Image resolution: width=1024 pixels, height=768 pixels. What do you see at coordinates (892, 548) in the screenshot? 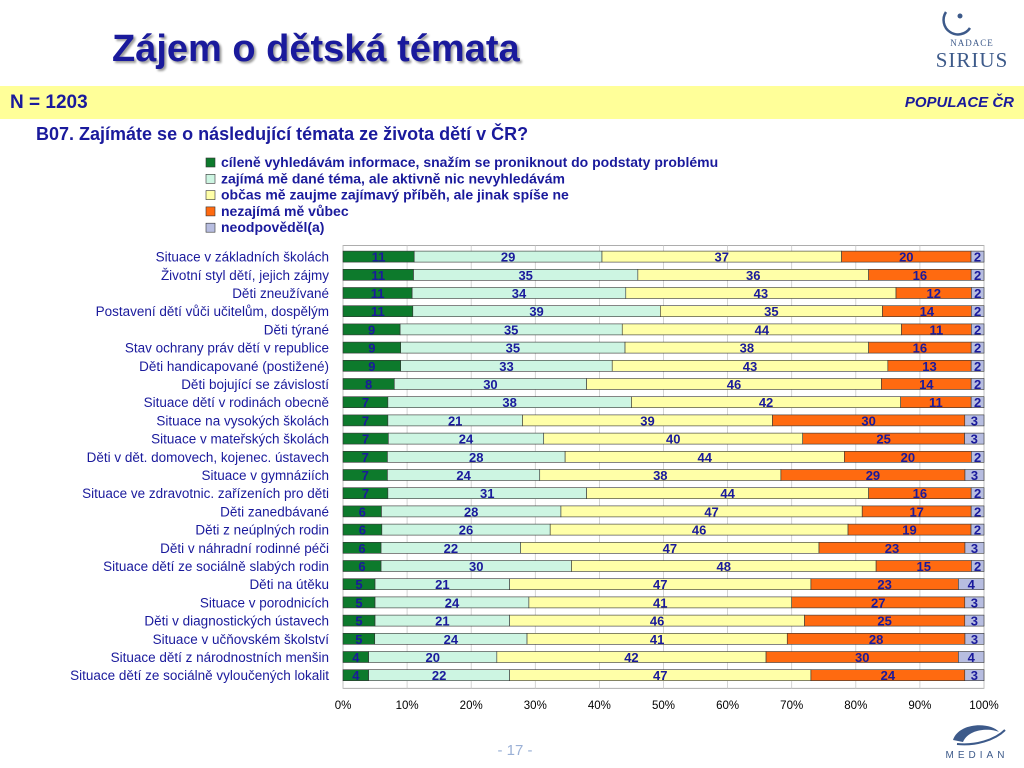
I see `data-label: 23` at bounding box center [892, 548].